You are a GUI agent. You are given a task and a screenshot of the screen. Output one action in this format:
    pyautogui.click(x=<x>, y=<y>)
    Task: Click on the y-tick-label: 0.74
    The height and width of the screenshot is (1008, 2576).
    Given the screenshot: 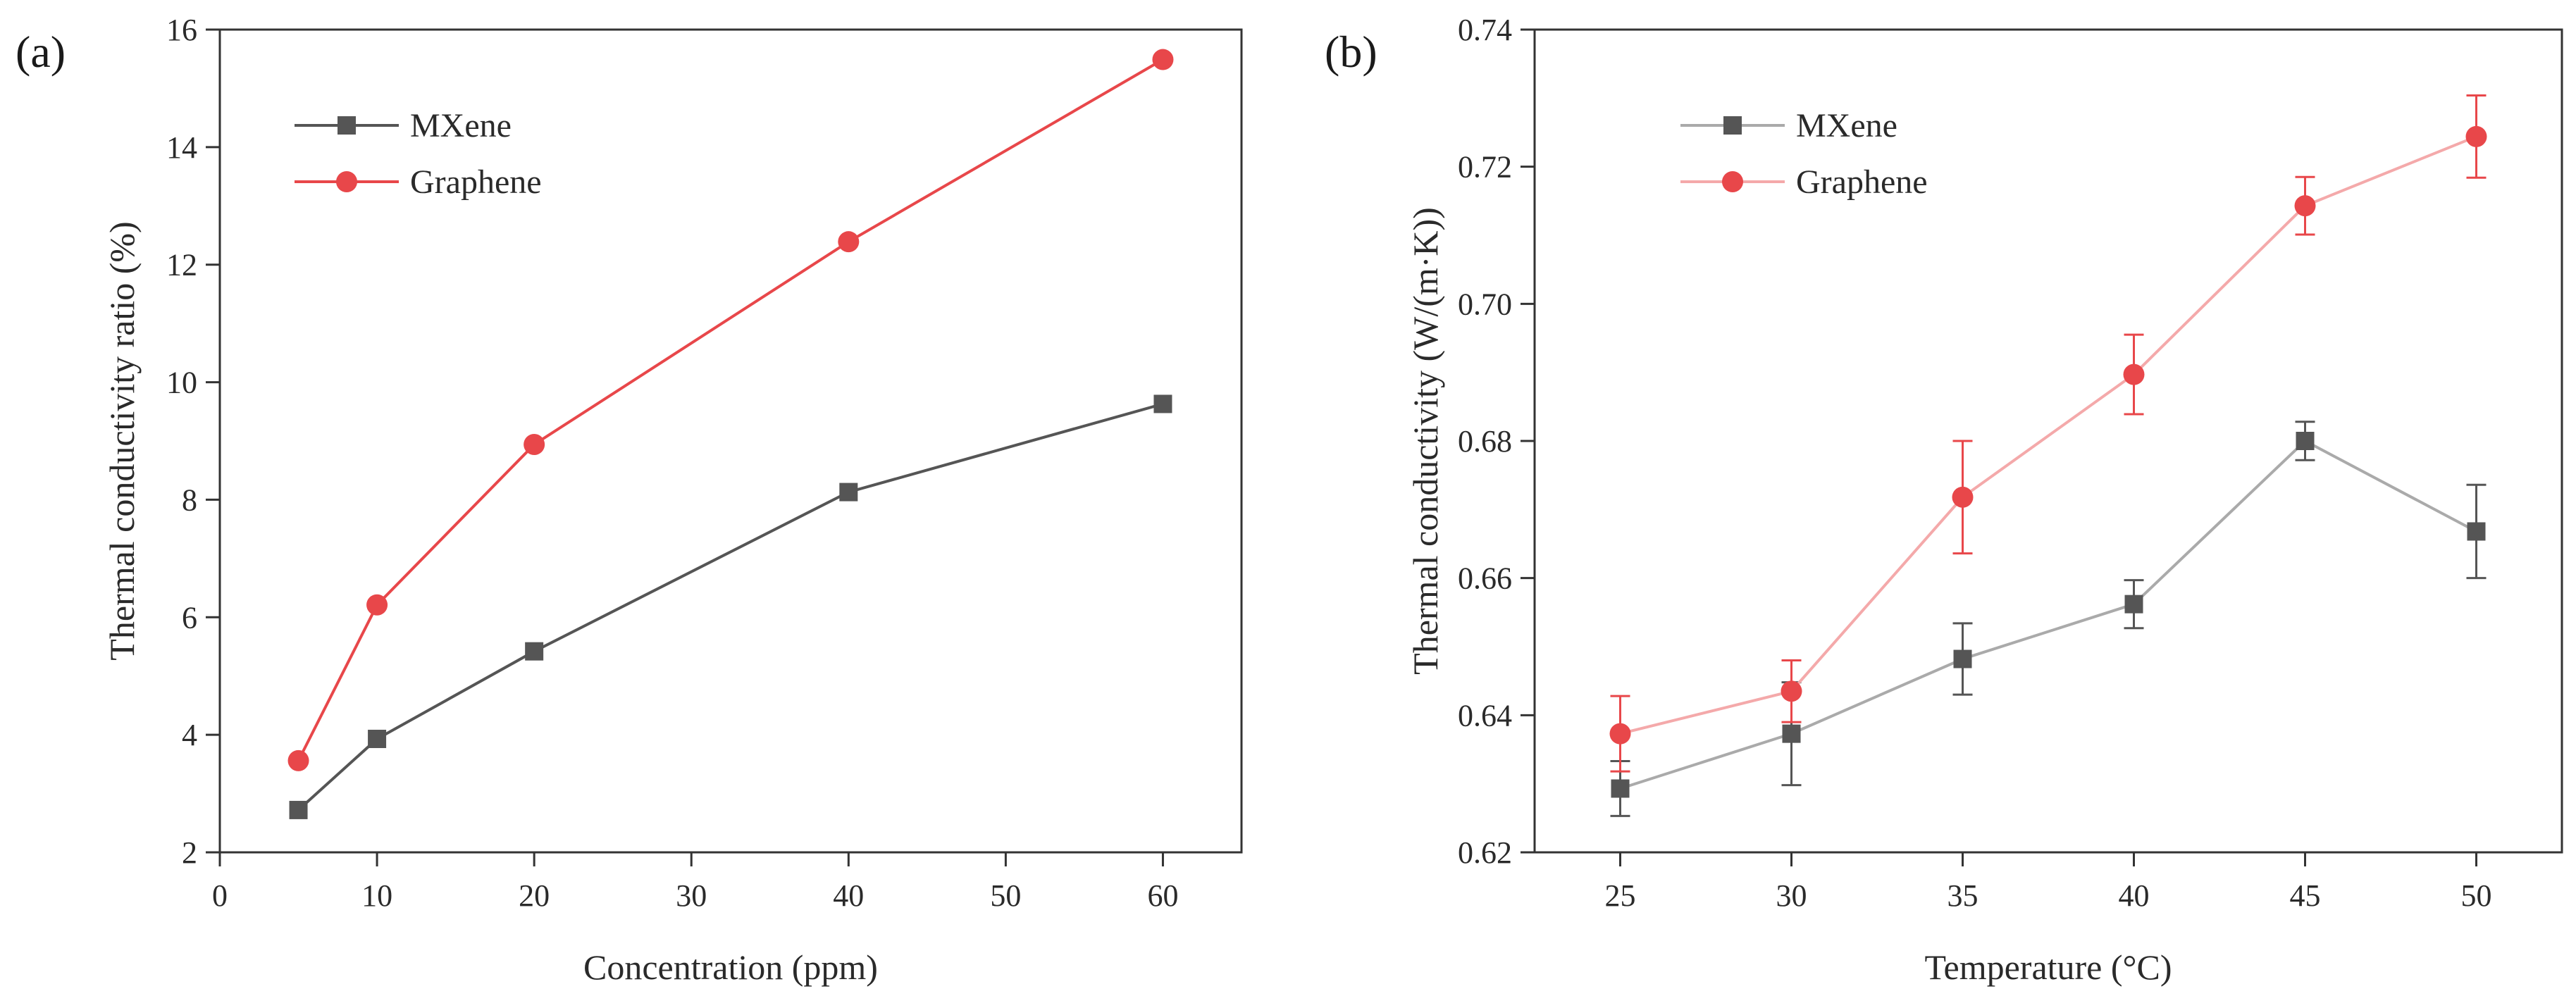 What is the action you would take?
    pyautogui.click(x=1485, y=30)
    